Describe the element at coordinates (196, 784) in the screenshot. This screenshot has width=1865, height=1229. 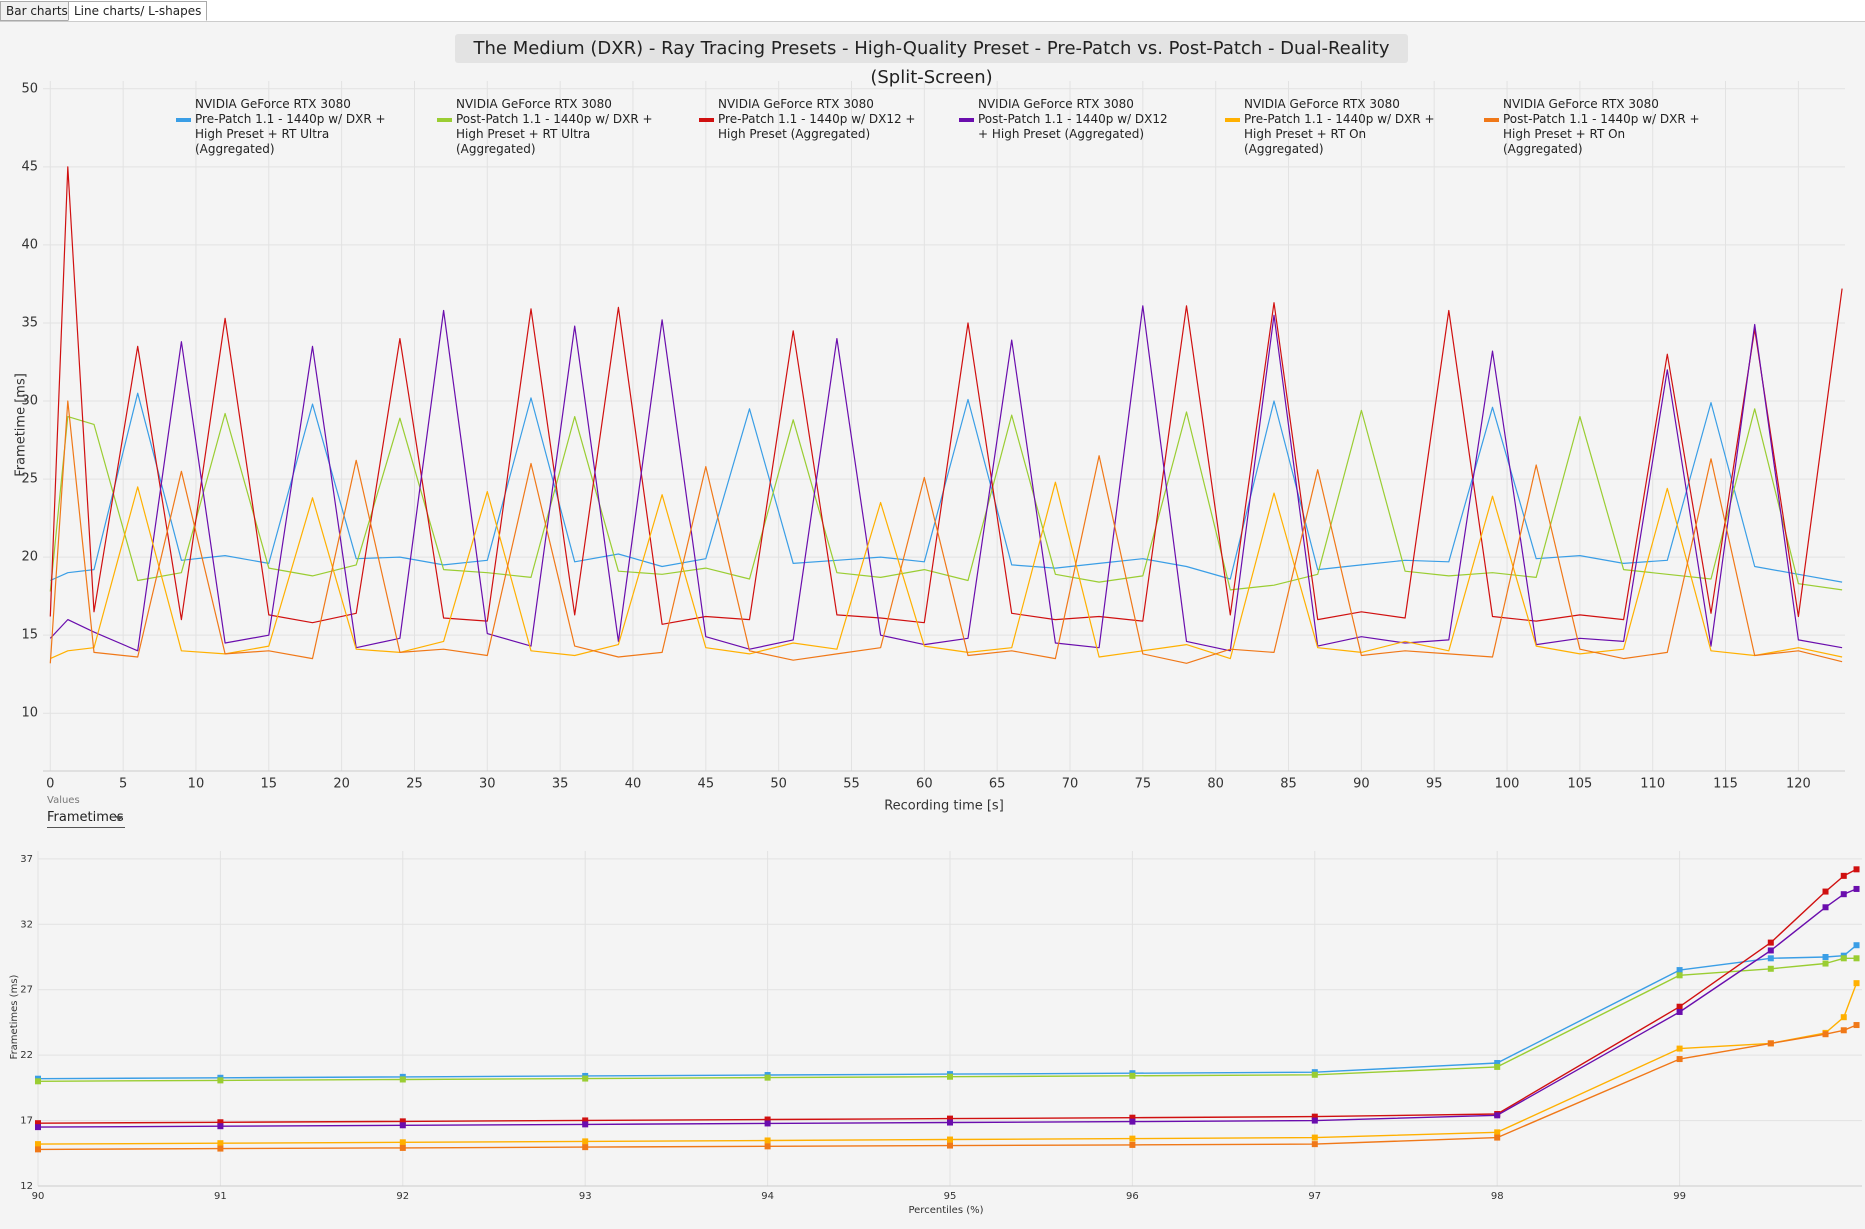
I see `x-tick-label: 10` at that location.